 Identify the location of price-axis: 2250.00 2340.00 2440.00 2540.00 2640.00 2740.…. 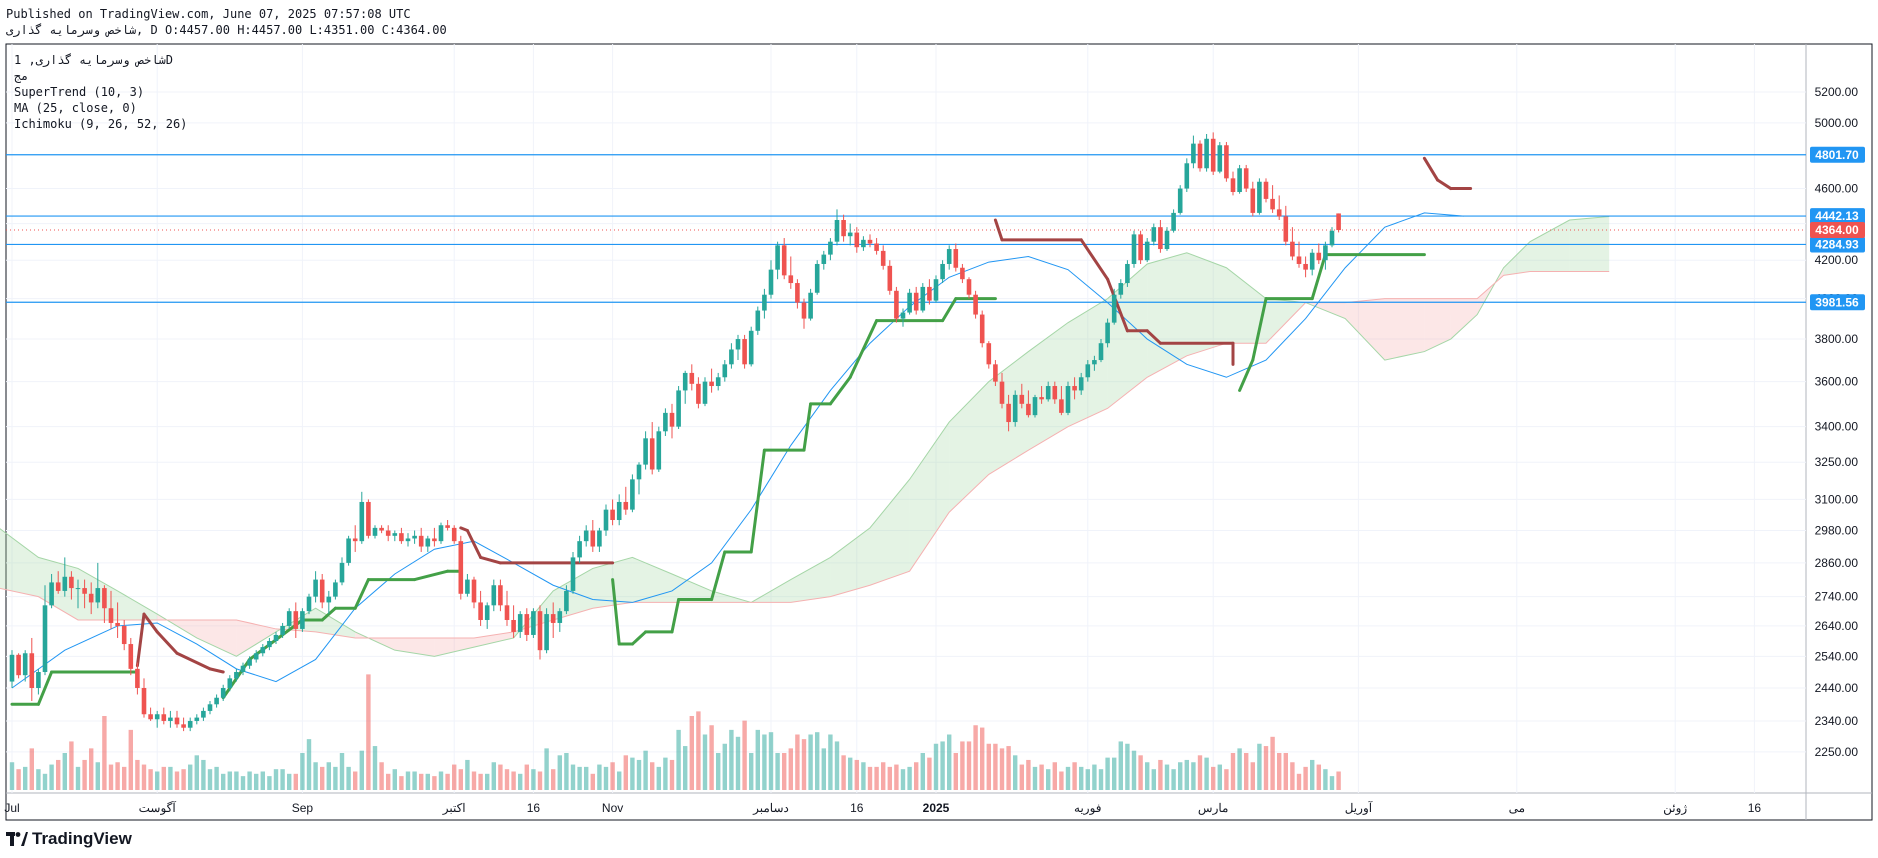
(1837, 422).